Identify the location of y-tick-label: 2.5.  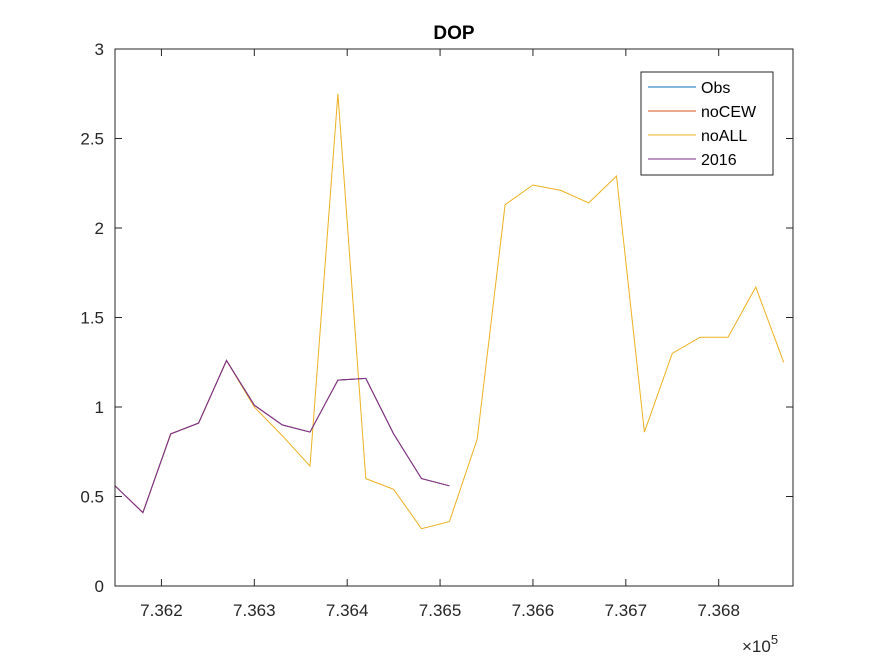
(92, 139).